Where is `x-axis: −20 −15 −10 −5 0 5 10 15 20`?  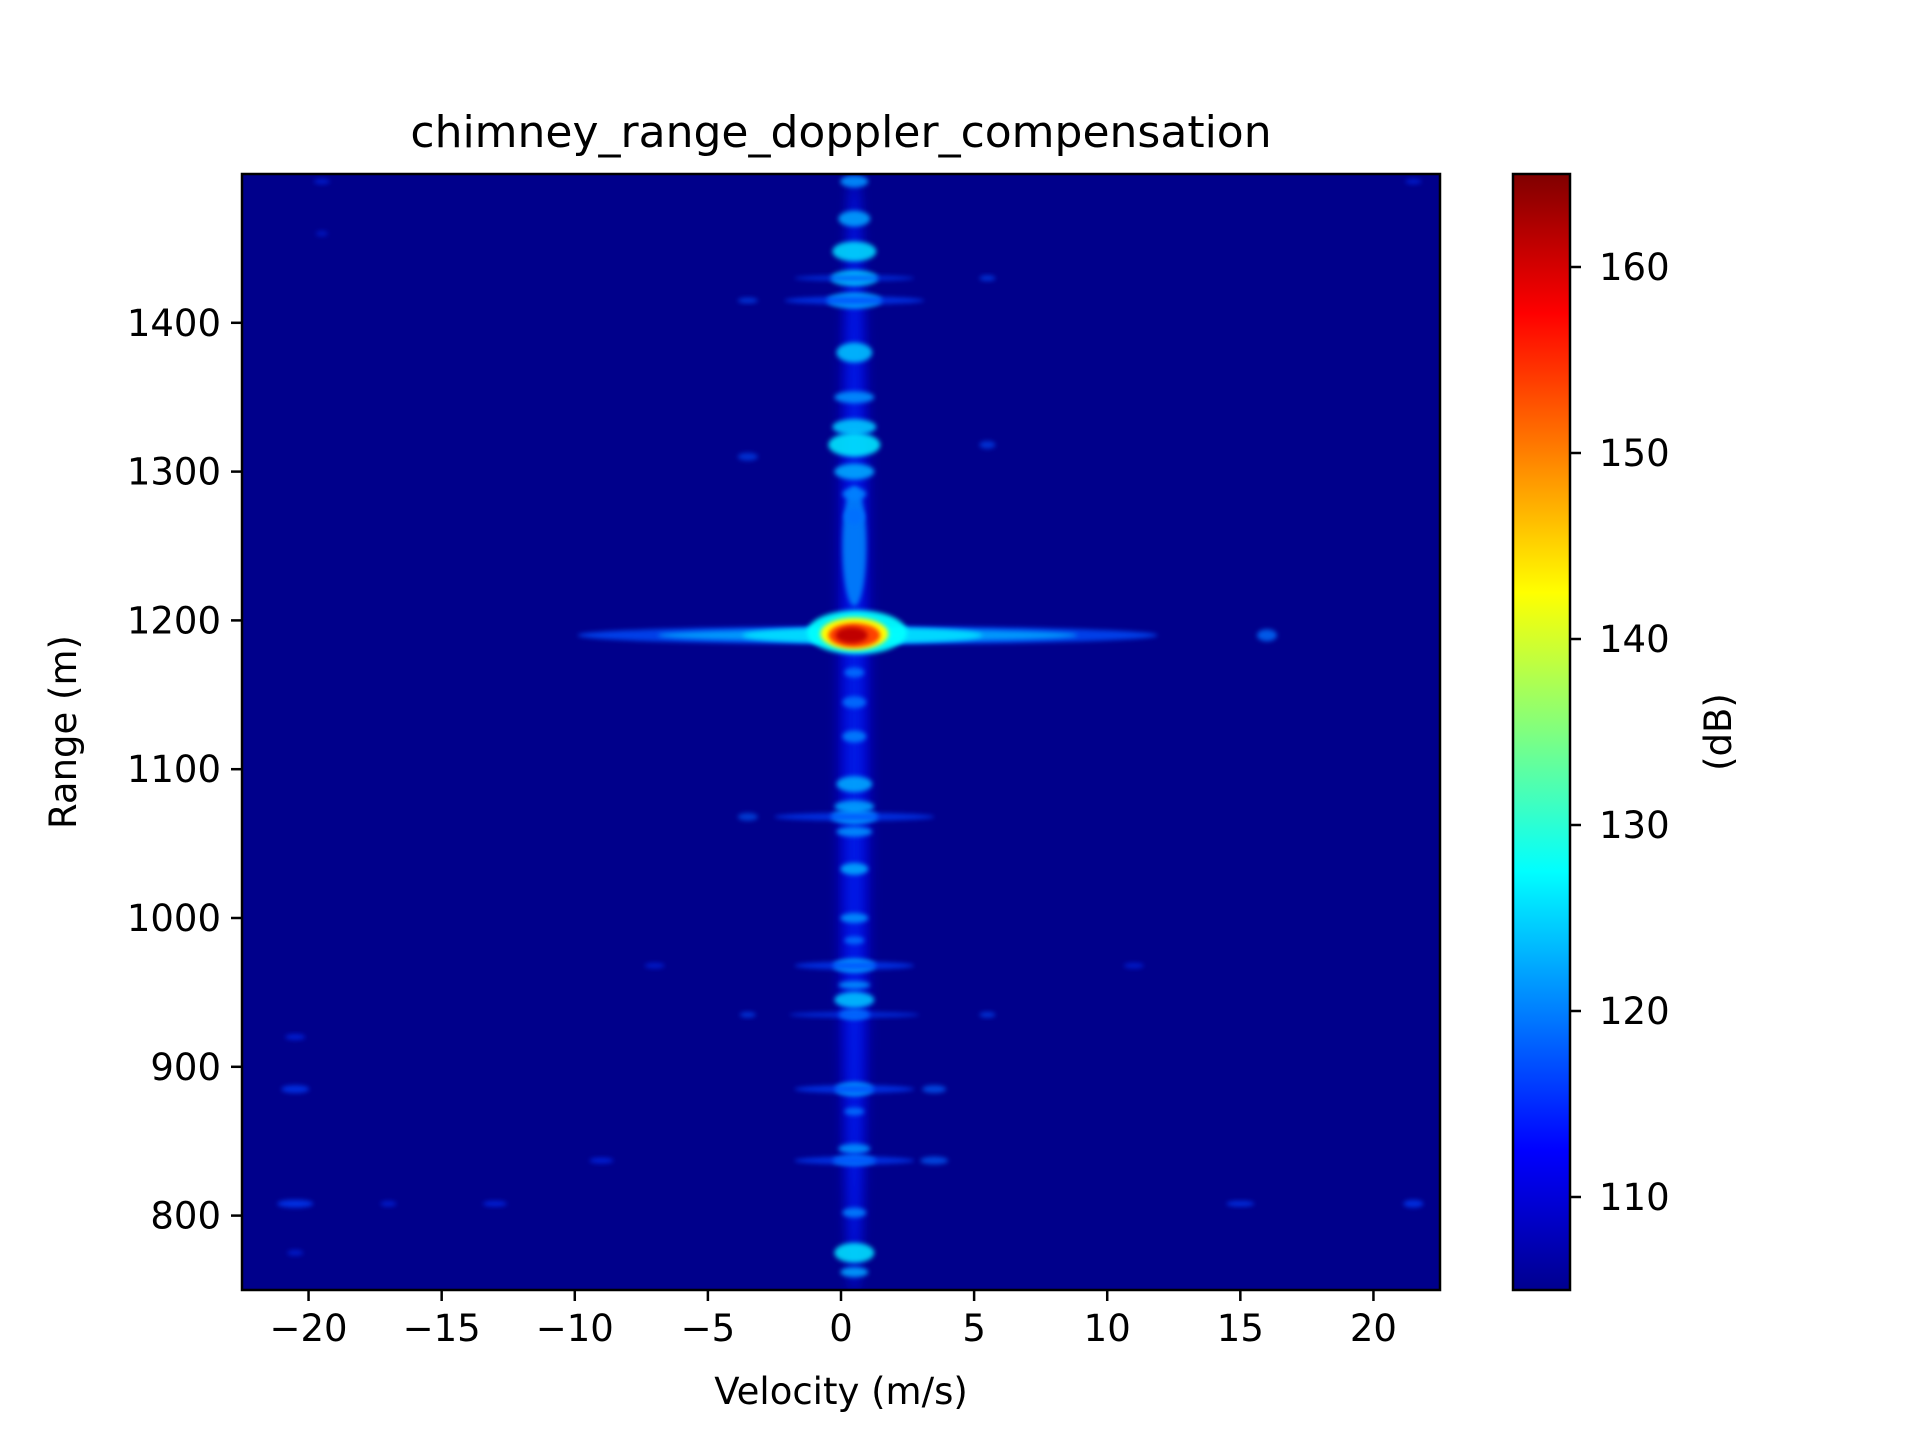
x-axis: −20 −15 −10 −5 0 5 10 15 20 is located at coordinates (833, 1320).